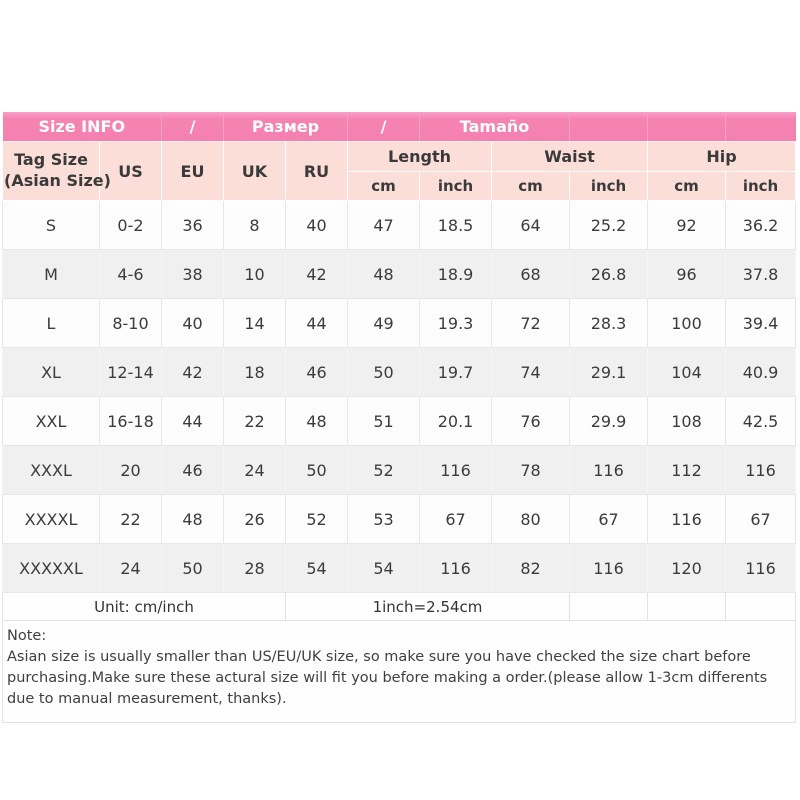 This screenshot has width=800, height=800. What do you see at coordinates (383, 127) in the screenshot?
I see `banner-slash-2: /` at bounding box center [383, 127].